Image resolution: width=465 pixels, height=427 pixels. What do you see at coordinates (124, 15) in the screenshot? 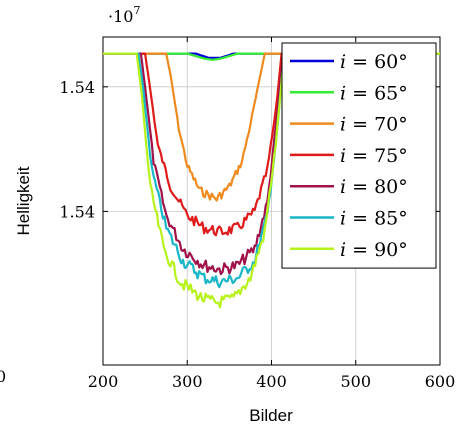
I see `y-multiplier: ·107` at bounding box center [124, 15].